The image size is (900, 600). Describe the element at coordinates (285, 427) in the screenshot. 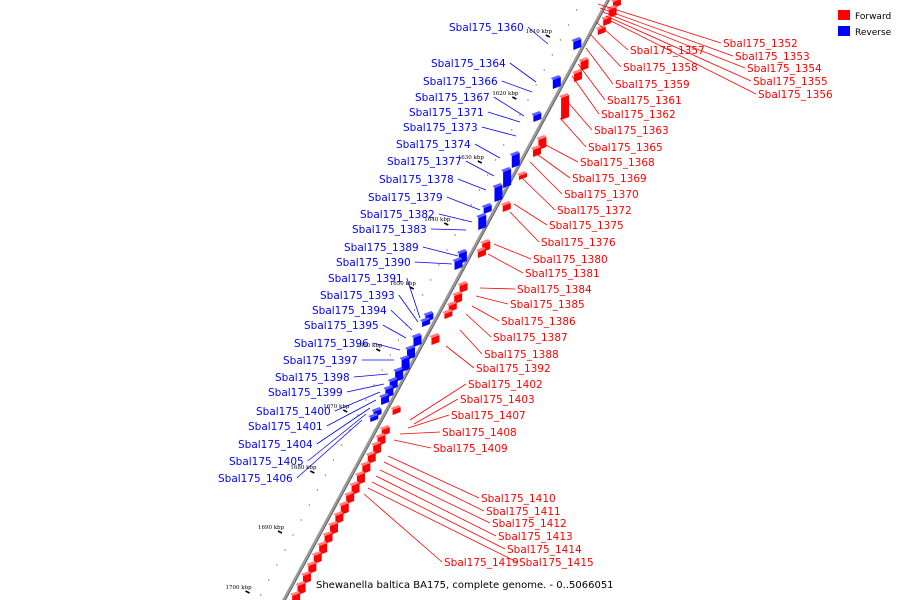

I see `reverse-gene-label: Sbal175_1401` at that location.